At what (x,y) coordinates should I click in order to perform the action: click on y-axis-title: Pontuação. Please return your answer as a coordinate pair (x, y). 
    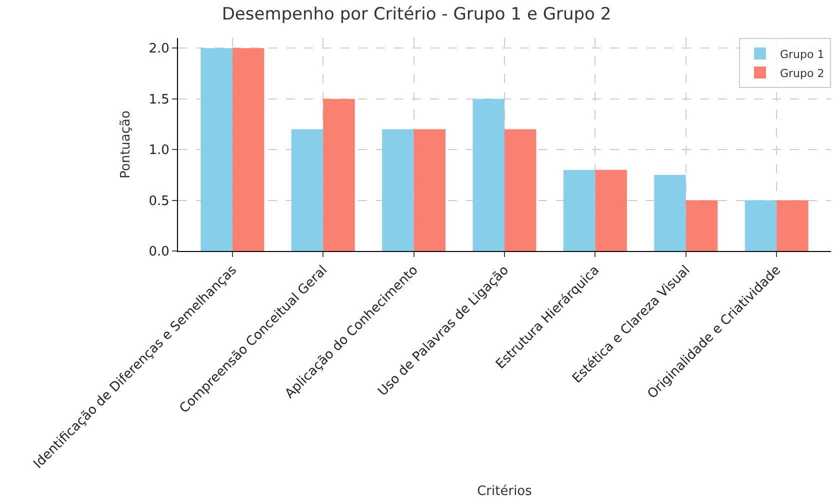
    Looking at the image, I should click on (126, 144).